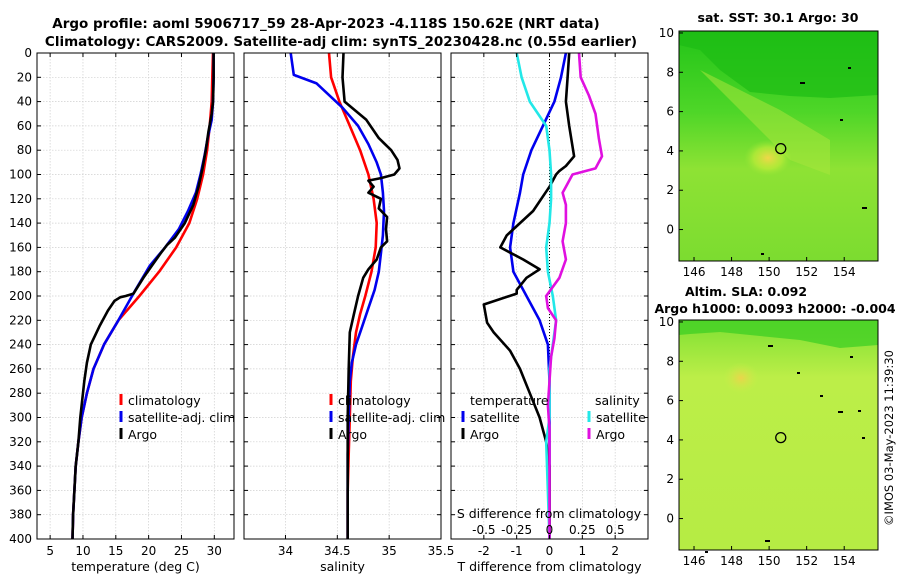 This screenshot has height=580, width=900. What do you see at coordinates (28, 53) in the screenshot?
I see `y-tick-label: 0` at bounding box center [28, 53].